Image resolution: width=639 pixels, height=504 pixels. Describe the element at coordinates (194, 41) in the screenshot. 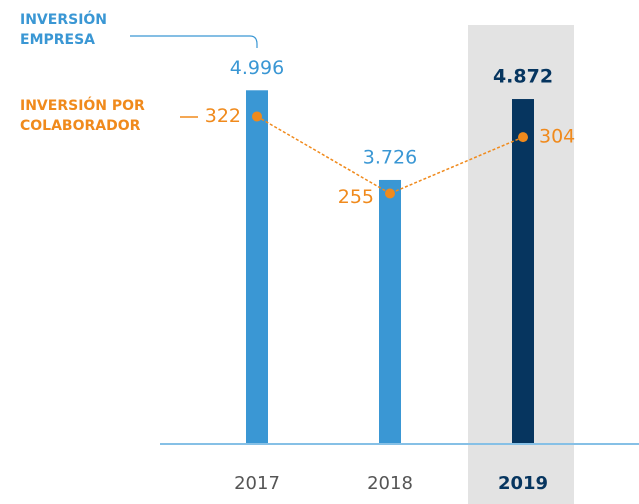

I see `legend-connector` at that location.